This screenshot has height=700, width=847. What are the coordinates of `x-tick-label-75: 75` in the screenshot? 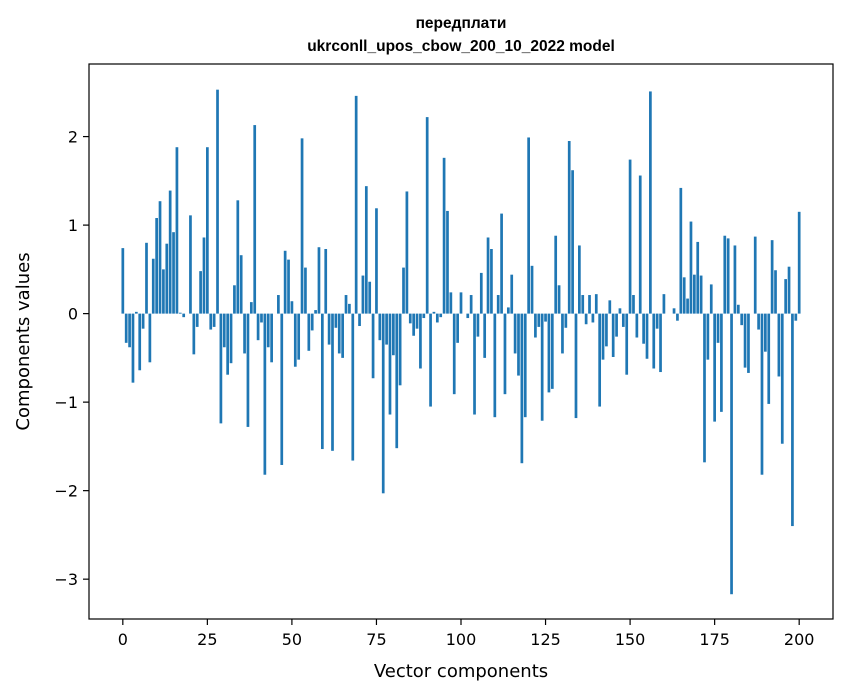 It's located at (376, 639).